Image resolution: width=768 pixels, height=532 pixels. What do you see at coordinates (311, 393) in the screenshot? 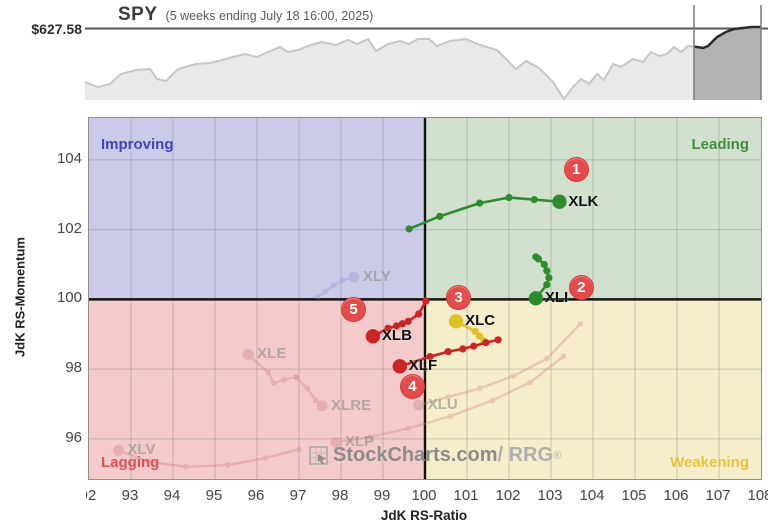
I see `series-XLRE` at bounding box center [311, 393].